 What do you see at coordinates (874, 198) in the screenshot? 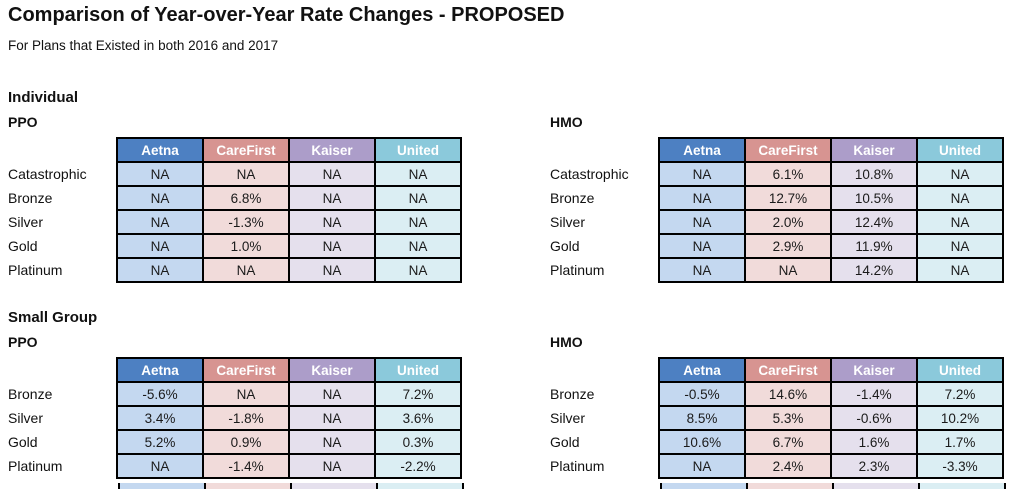
I see `value-cell: 10.5%` at bounding box center [874, 198].